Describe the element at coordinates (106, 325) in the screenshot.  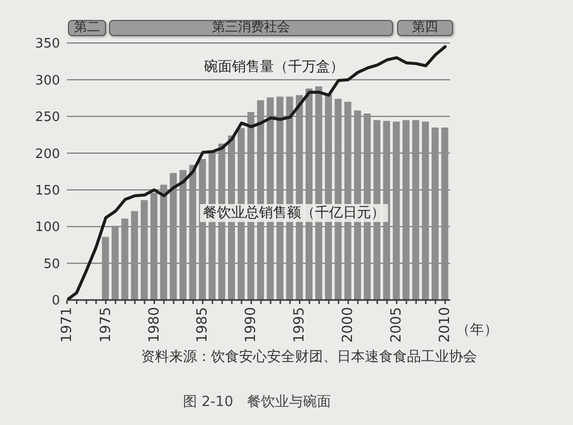
I see `x-tick-label: 1975` at that location.